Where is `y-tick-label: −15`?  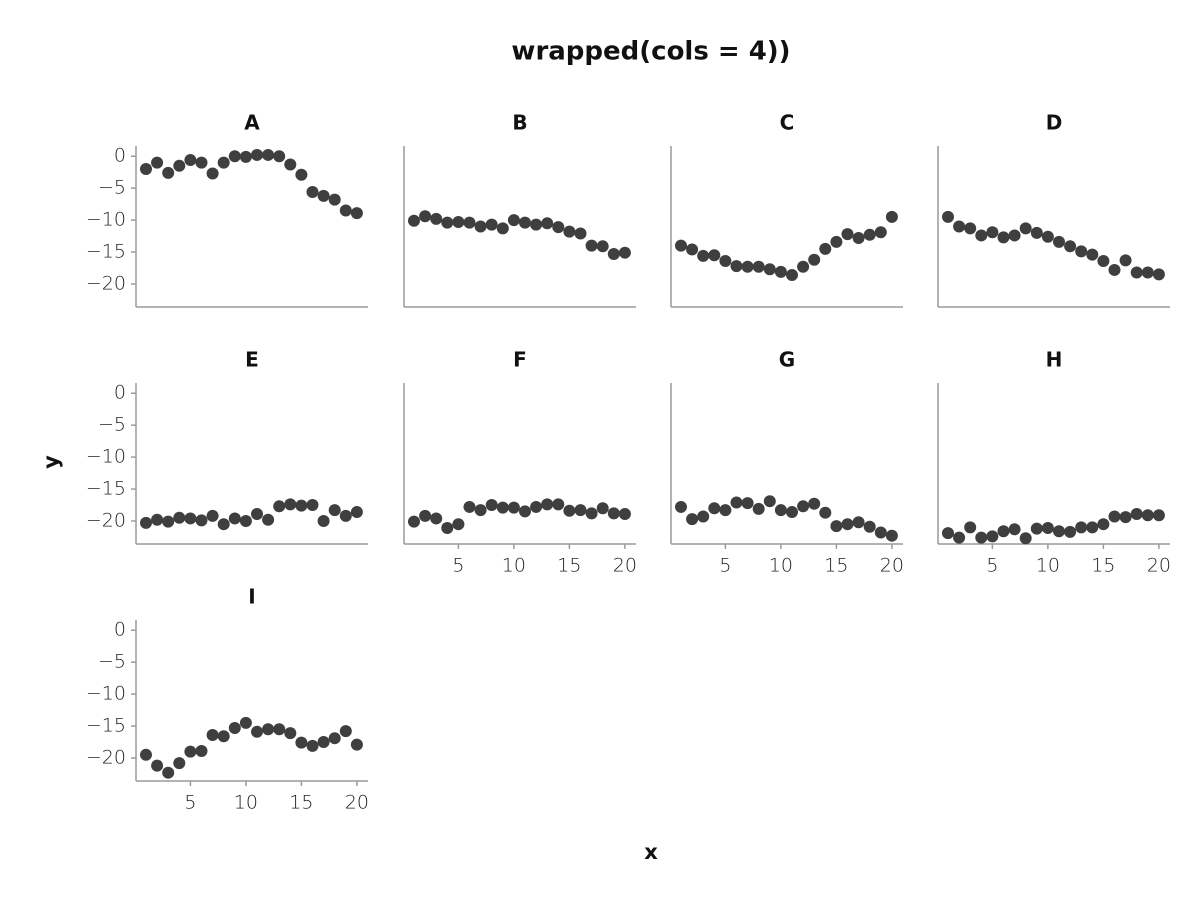
y-tick-label: −15 is located at coordinates (106, 489).